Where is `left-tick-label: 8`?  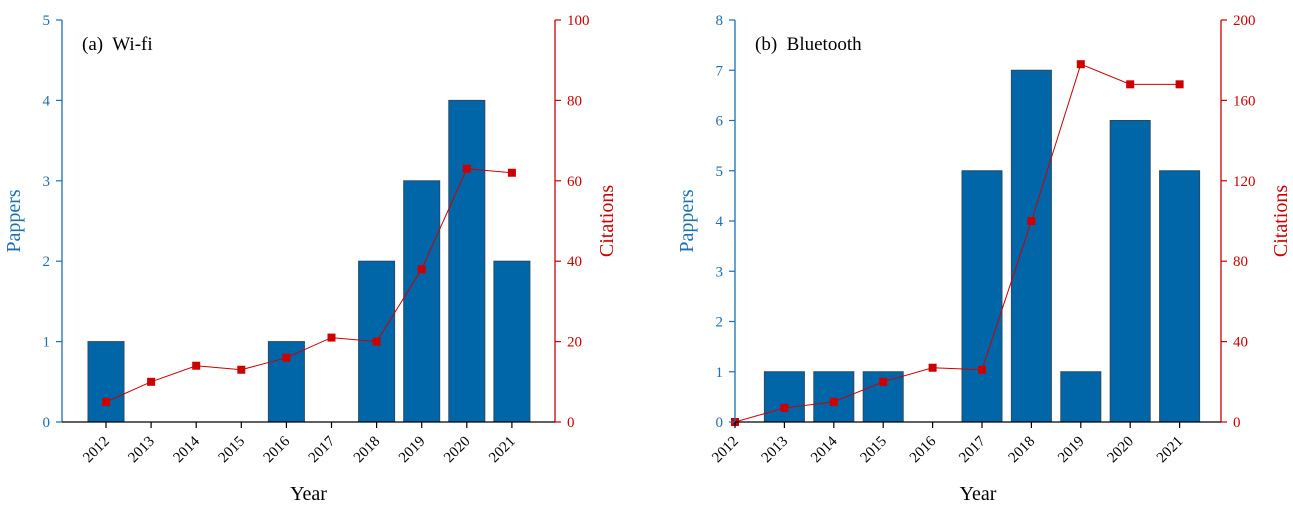 left-tick-label: 8 is located at coordinates (720, 21).